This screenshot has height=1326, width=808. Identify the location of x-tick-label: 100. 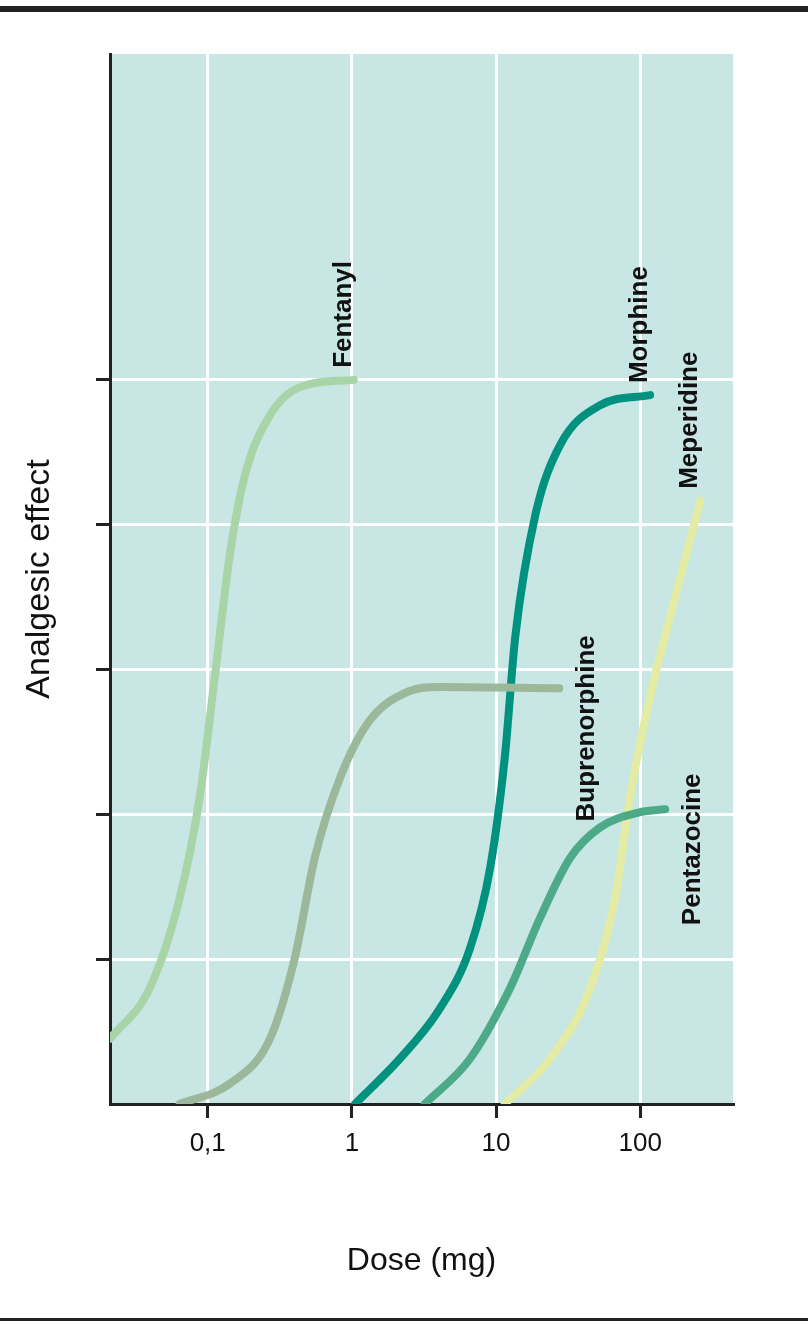
(640, 1141).